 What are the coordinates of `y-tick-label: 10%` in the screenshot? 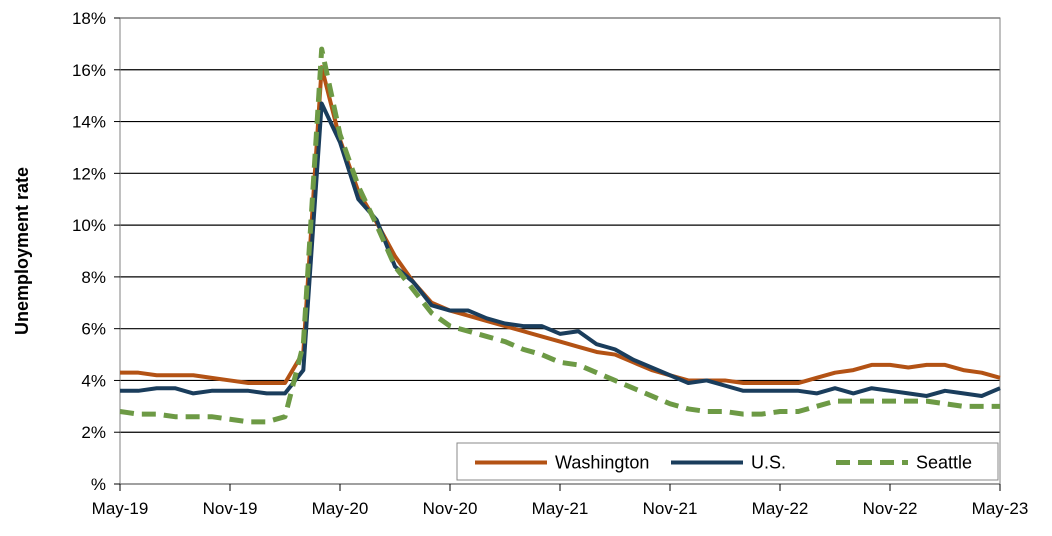 It's located at (89, 225).